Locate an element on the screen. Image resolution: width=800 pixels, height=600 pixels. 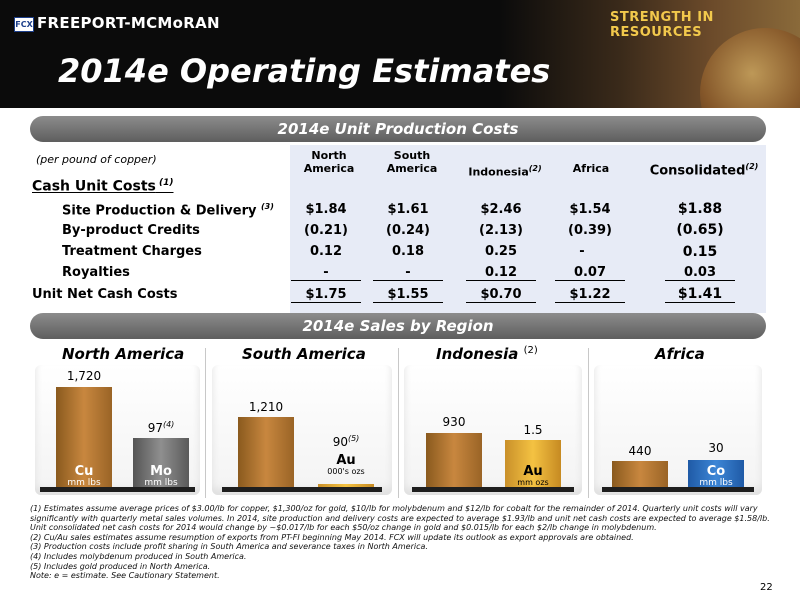
col-header-north-america: North America is located at coordinates (329, 162).